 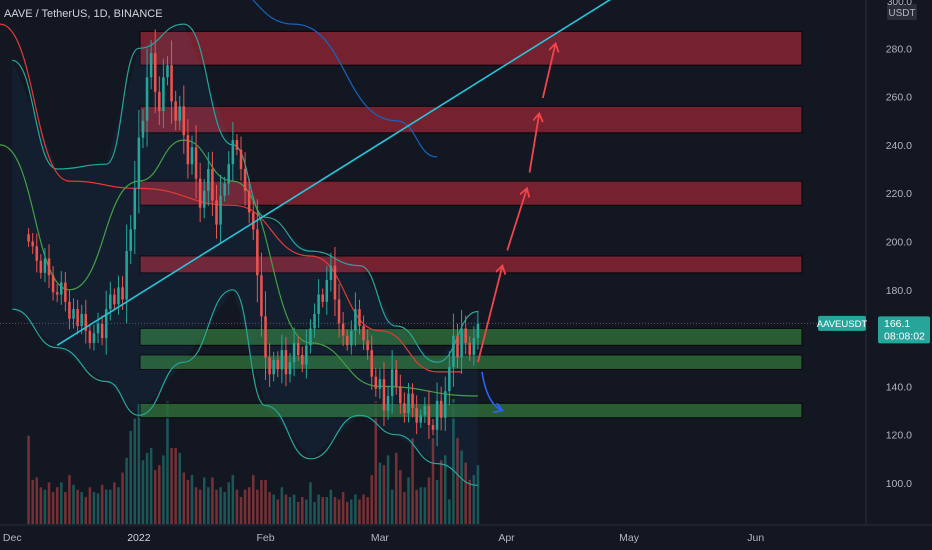 What do you see at coordinates (902, 12) in the screenshot?
I see `currency-badge` at bounding box center [902, 12].